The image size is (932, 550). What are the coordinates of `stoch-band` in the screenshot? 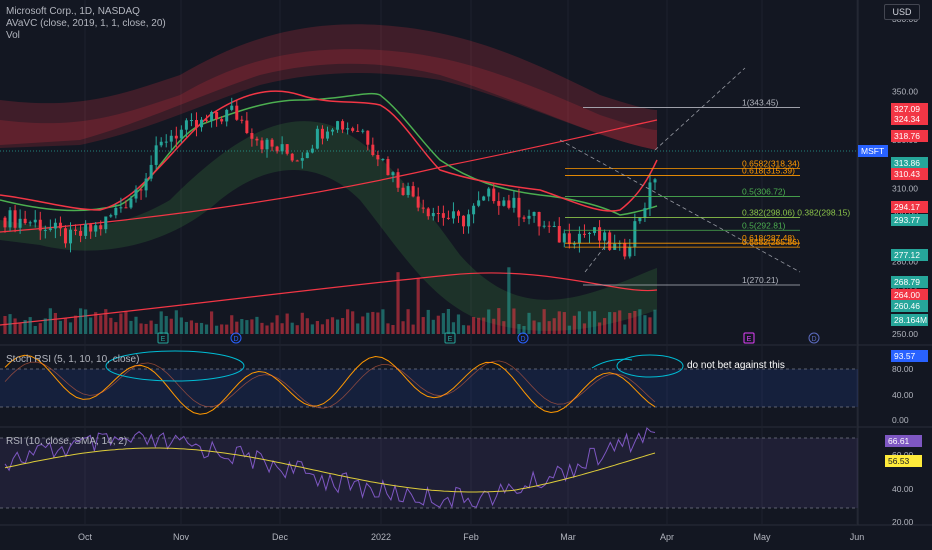 It's located at (429, 388).